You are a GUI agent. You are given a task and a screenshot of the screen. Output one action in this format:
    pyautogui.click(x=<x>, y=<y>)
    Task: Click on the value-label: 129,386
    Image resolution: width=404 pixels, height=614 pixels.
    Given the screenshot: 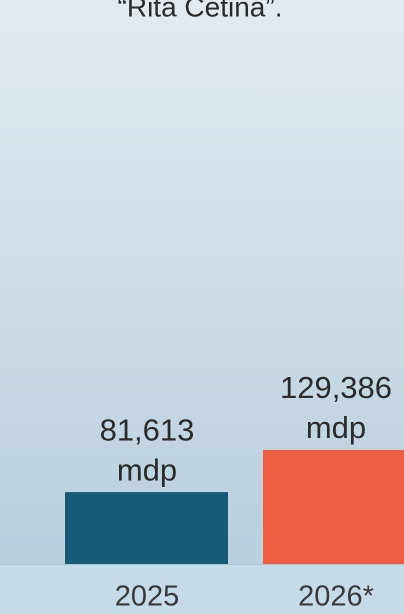 What is the action you would take?
    pyautogui.click(x=336, y=387)
    